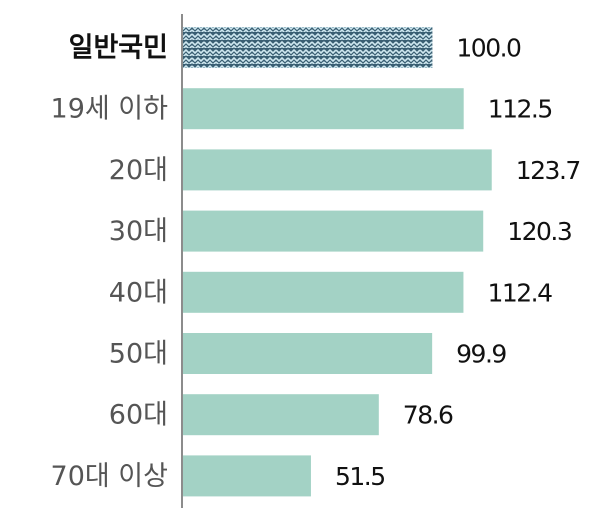 Image resolution: width=600 pixels, height=514 pixels. Describe the element at coordinates (520, 109) in the screenshot. I see `value-label-1: 112.5` at that location.